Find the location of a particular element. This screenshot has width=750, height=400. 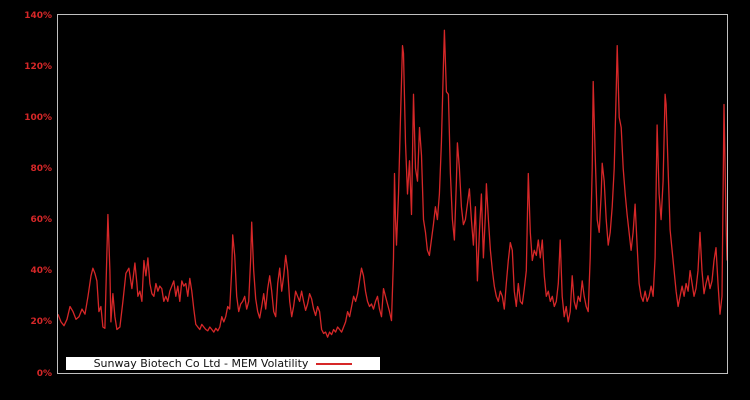

legend-line-sample is located at coordinates (334, 363).